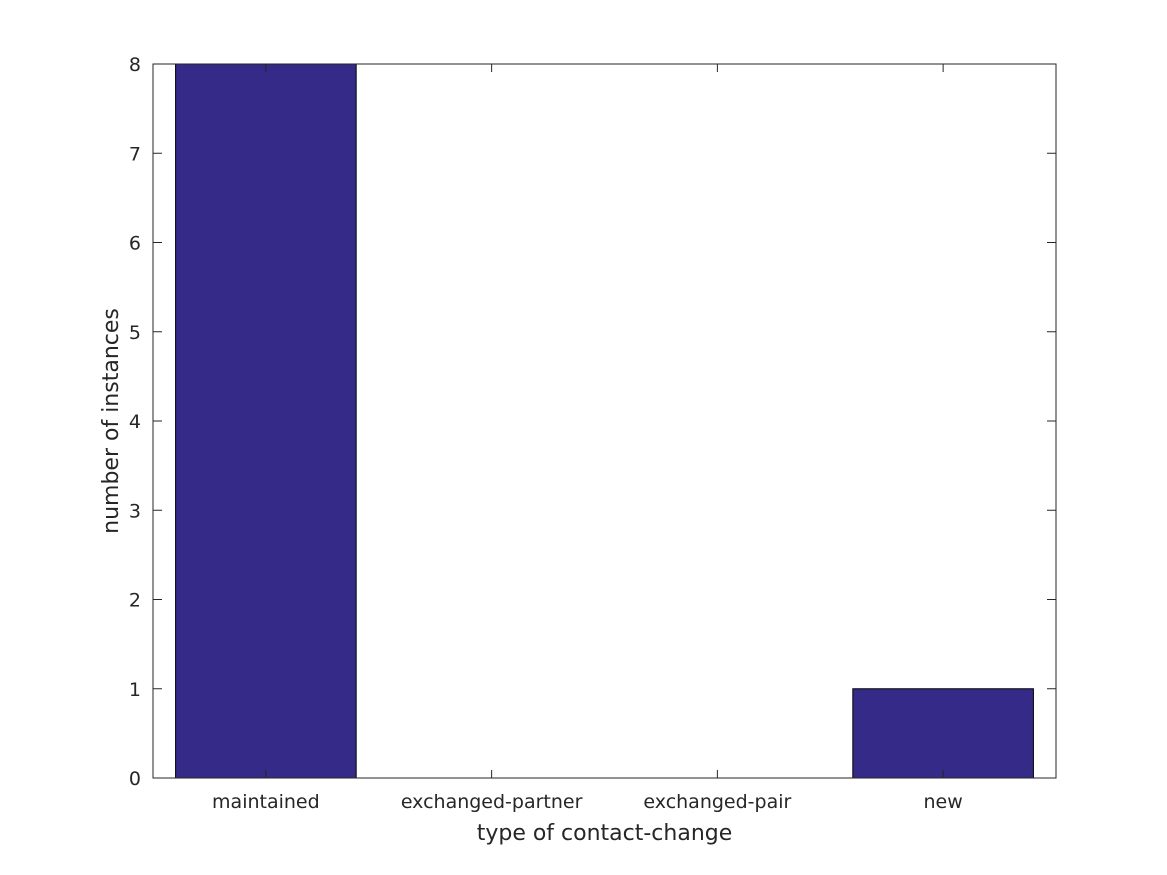 Image resolution: width=1167 pixels, height=875 pixels. What do you see at coordinates (943, 733) in the screenshot?
I see `bar-new` at bounding box center [943, 733].